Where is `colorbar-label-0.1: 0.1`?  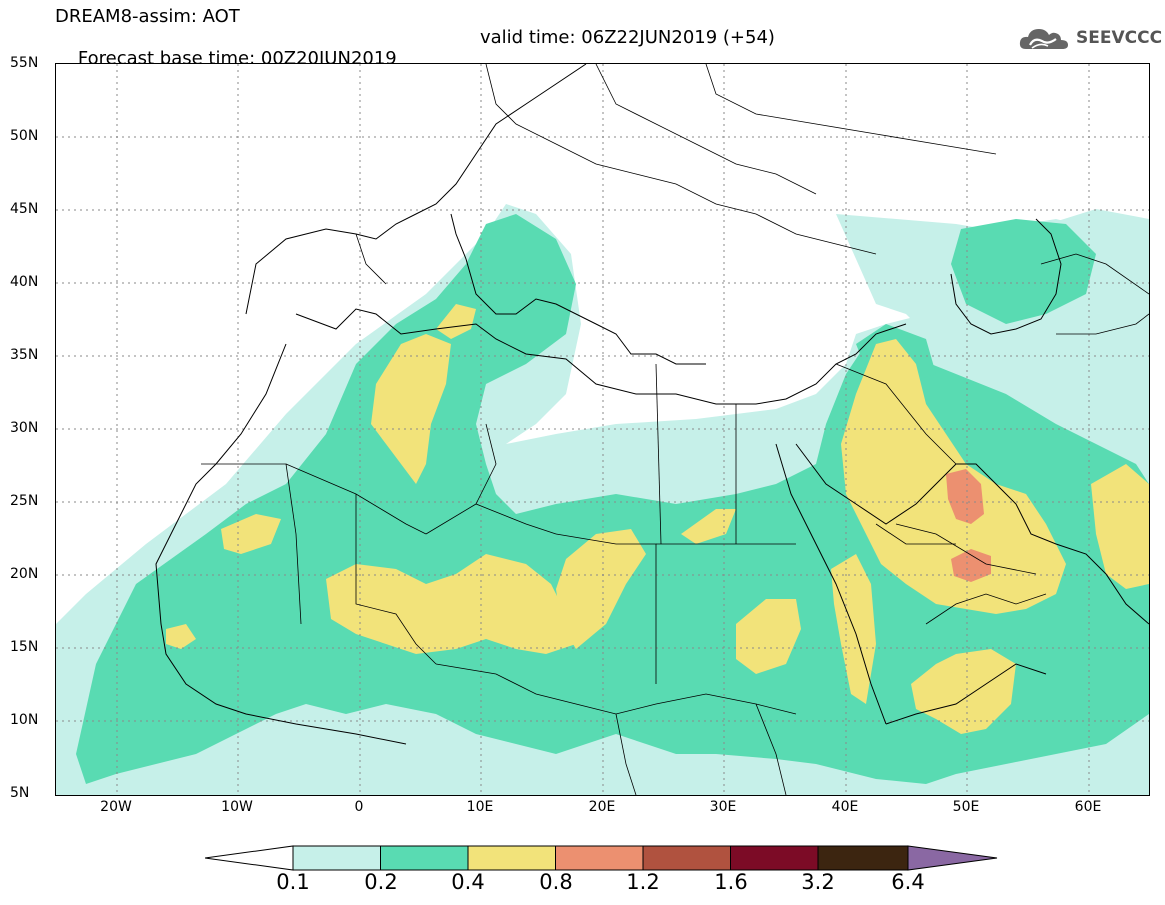 colorbar-label-0.1: 0.1 is located at coordinates (293, 882).